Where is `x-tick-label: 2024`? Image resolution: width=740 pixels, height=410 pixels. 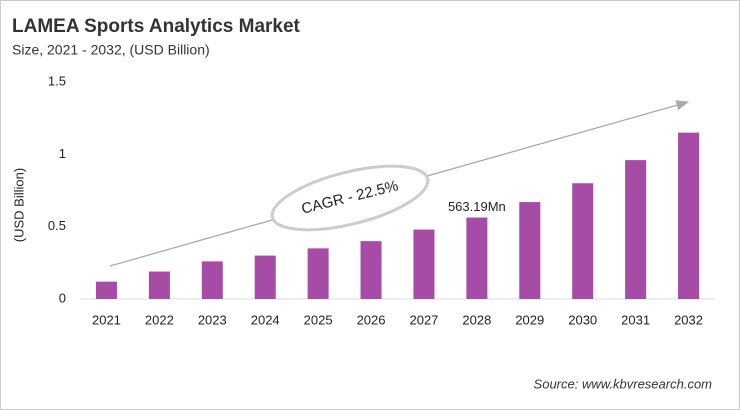
x-tick-label: 2024 is located at coordinates (265, 319).